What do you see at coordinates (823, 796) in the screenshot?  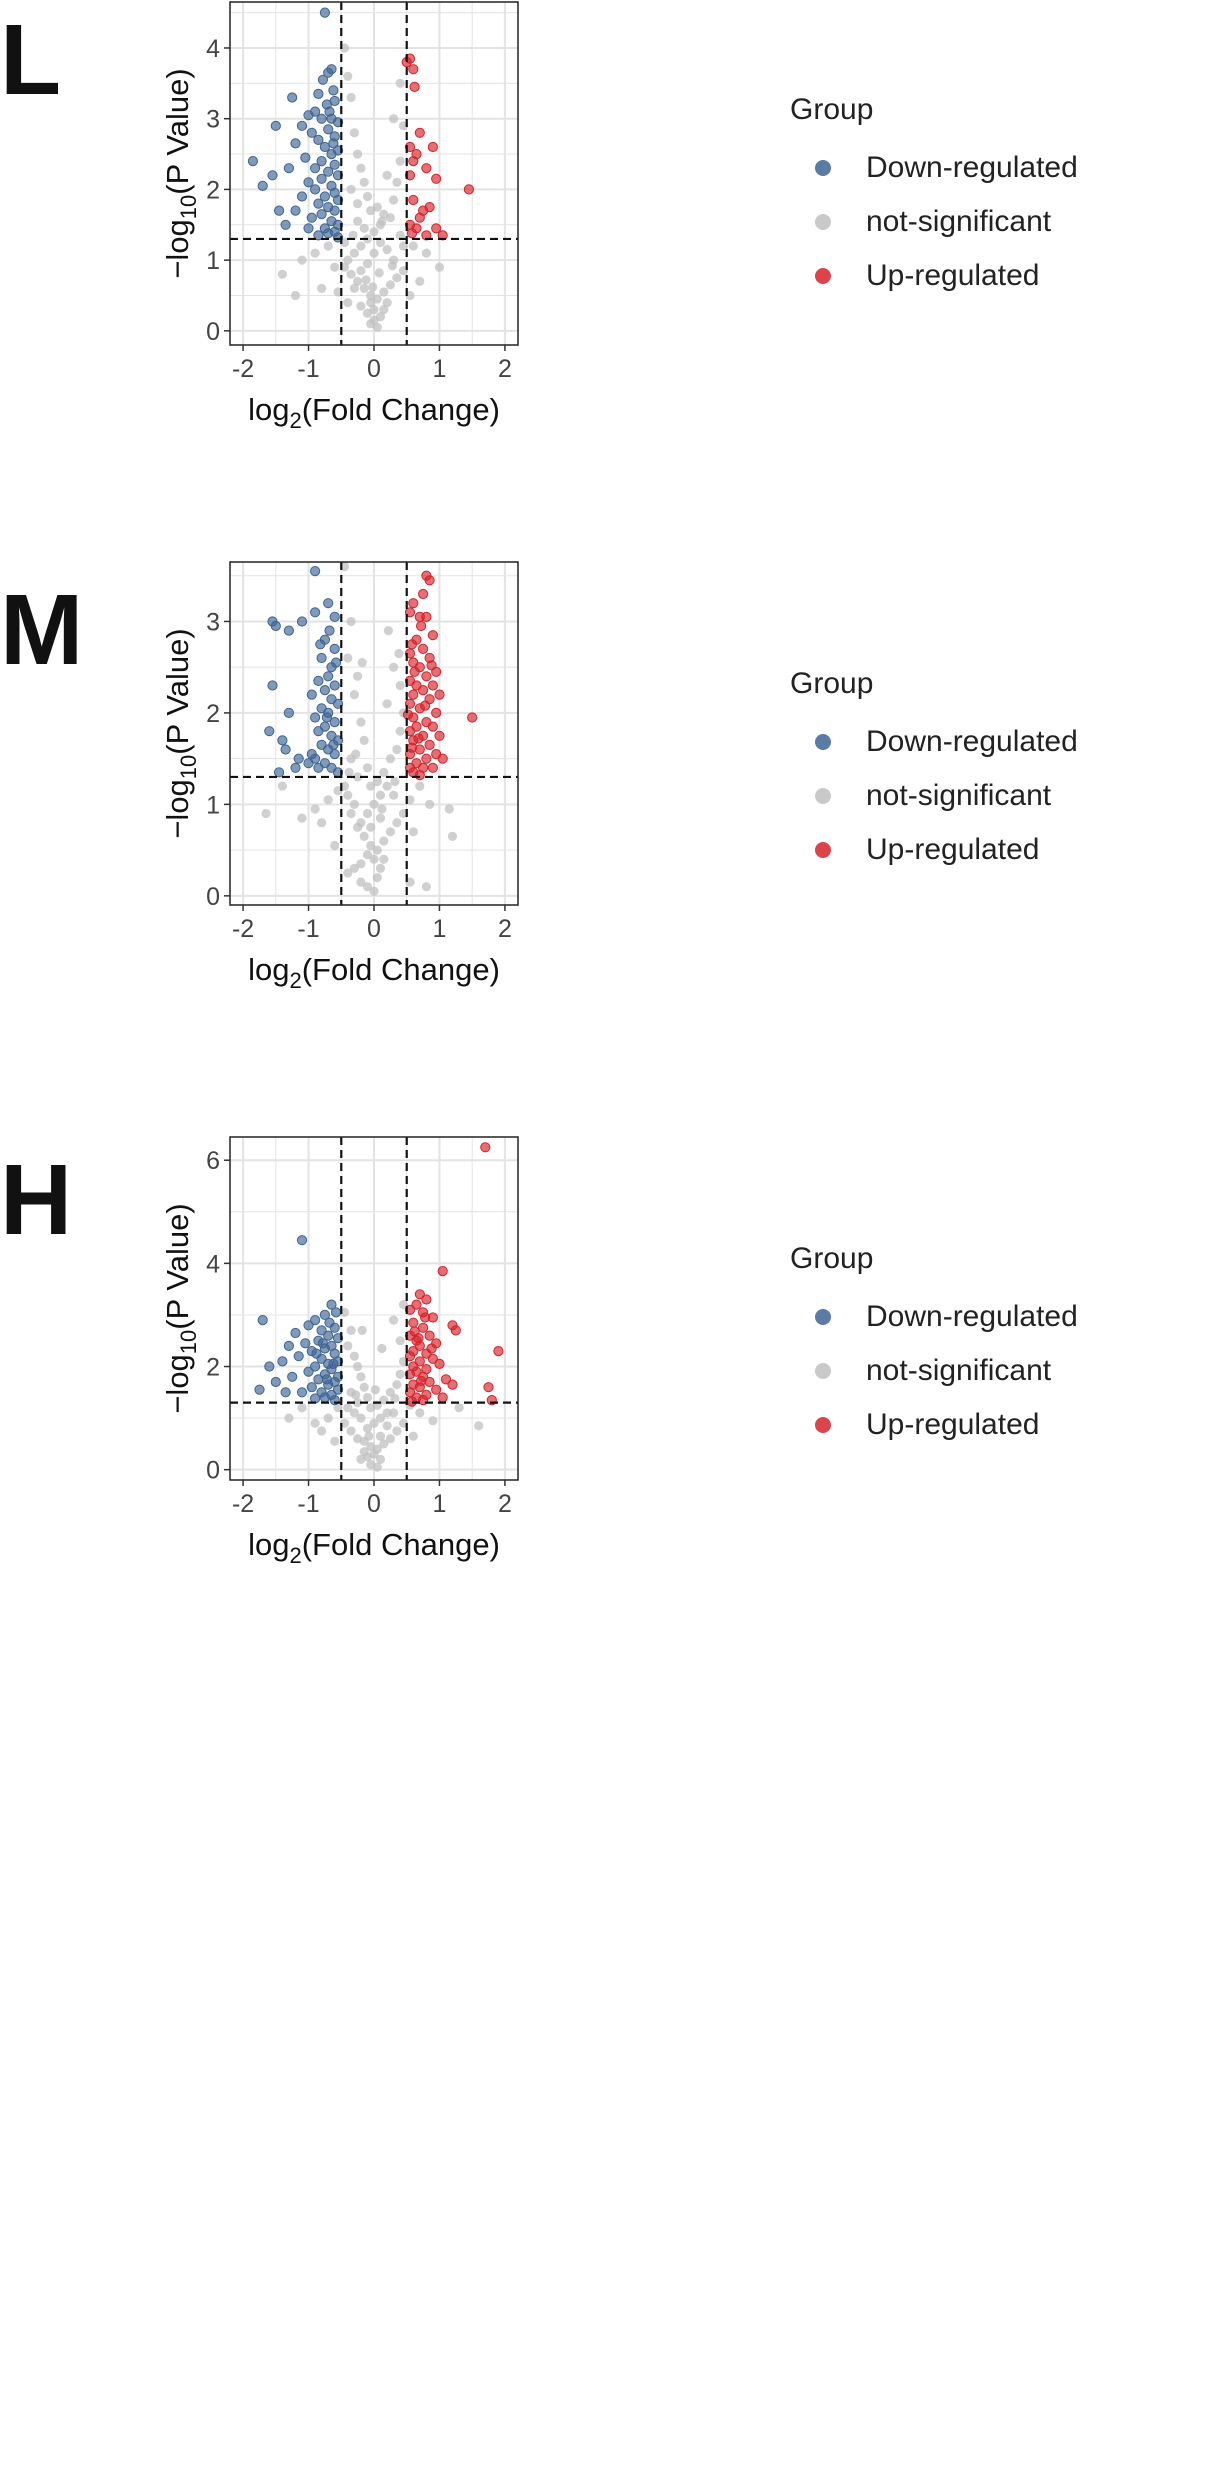 I see `legend-key-ns` at bounding box center [823, 796].